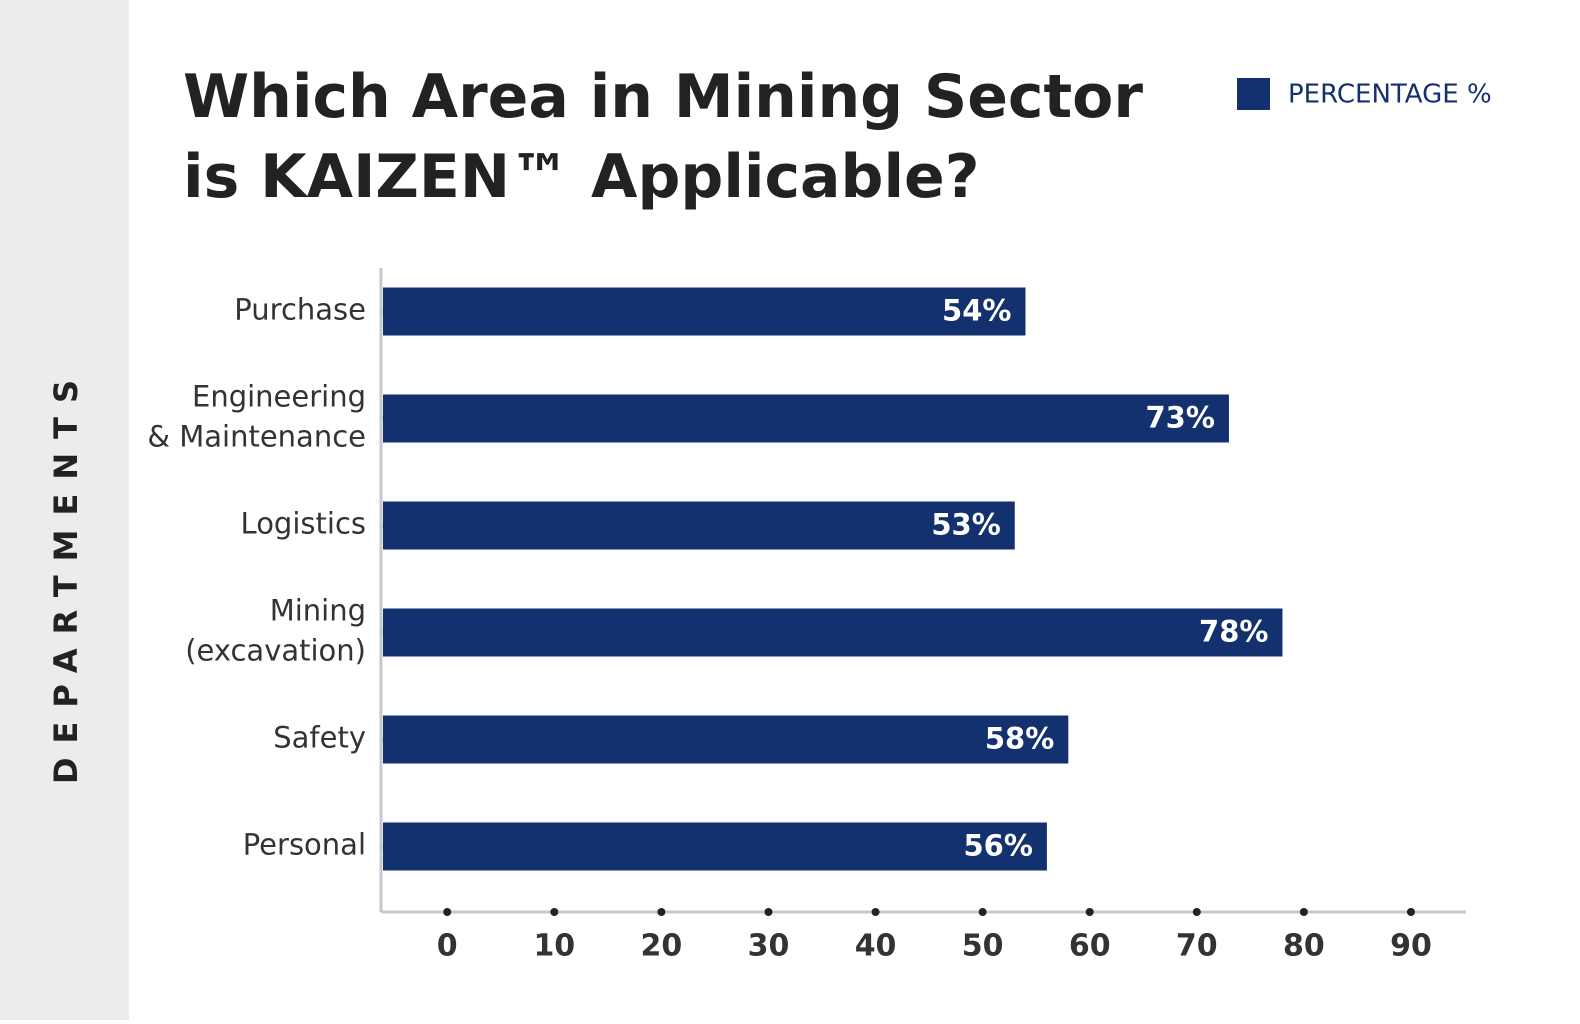 The image size is (1580, 1024). What do you see at coordinates (1019, 739) in the screenshot?
I see `value-label: 58%` at bounding box center [1019, 739].